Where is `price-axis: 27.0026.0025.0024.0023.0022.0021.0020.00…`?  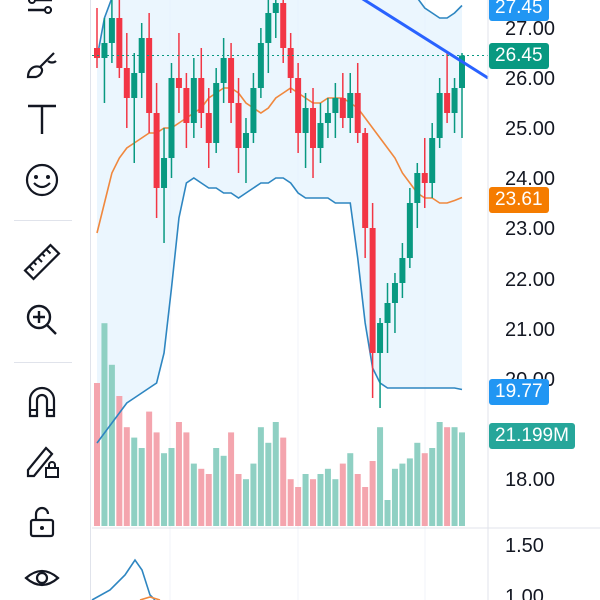 price-axis: 27.0026.0025.0024.0023.0022.0021.0020.00… is located at coordinates (530, 309).